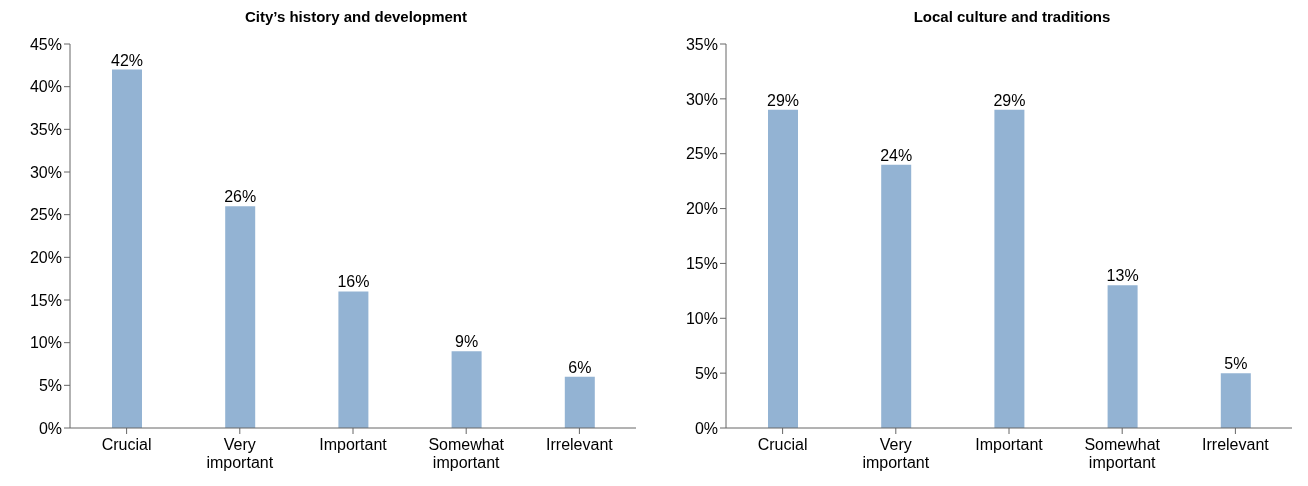 This screenshot has width=1308, height=486. Describe the element at coordinates (240, 197) in the screenshot. I see `data-label: 26%` at that location.